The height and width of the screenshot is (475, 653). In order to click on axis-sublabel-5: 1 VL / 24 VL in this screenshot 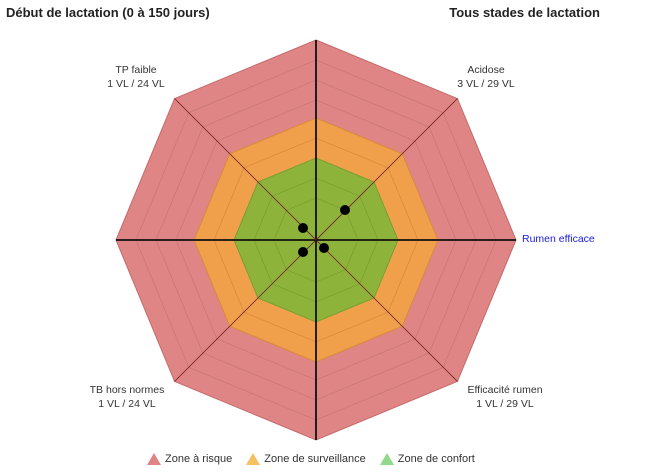, I will do `click(127, 404)`.